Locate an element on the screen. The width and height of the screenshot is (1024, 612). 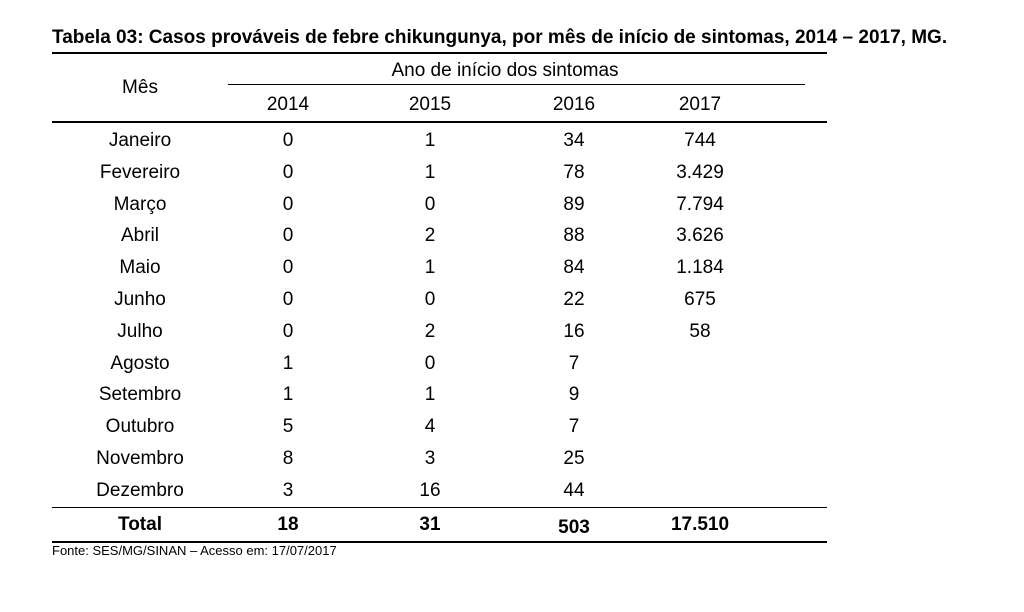
value-cell-2017: 58 is located at coordinates (700, 331).